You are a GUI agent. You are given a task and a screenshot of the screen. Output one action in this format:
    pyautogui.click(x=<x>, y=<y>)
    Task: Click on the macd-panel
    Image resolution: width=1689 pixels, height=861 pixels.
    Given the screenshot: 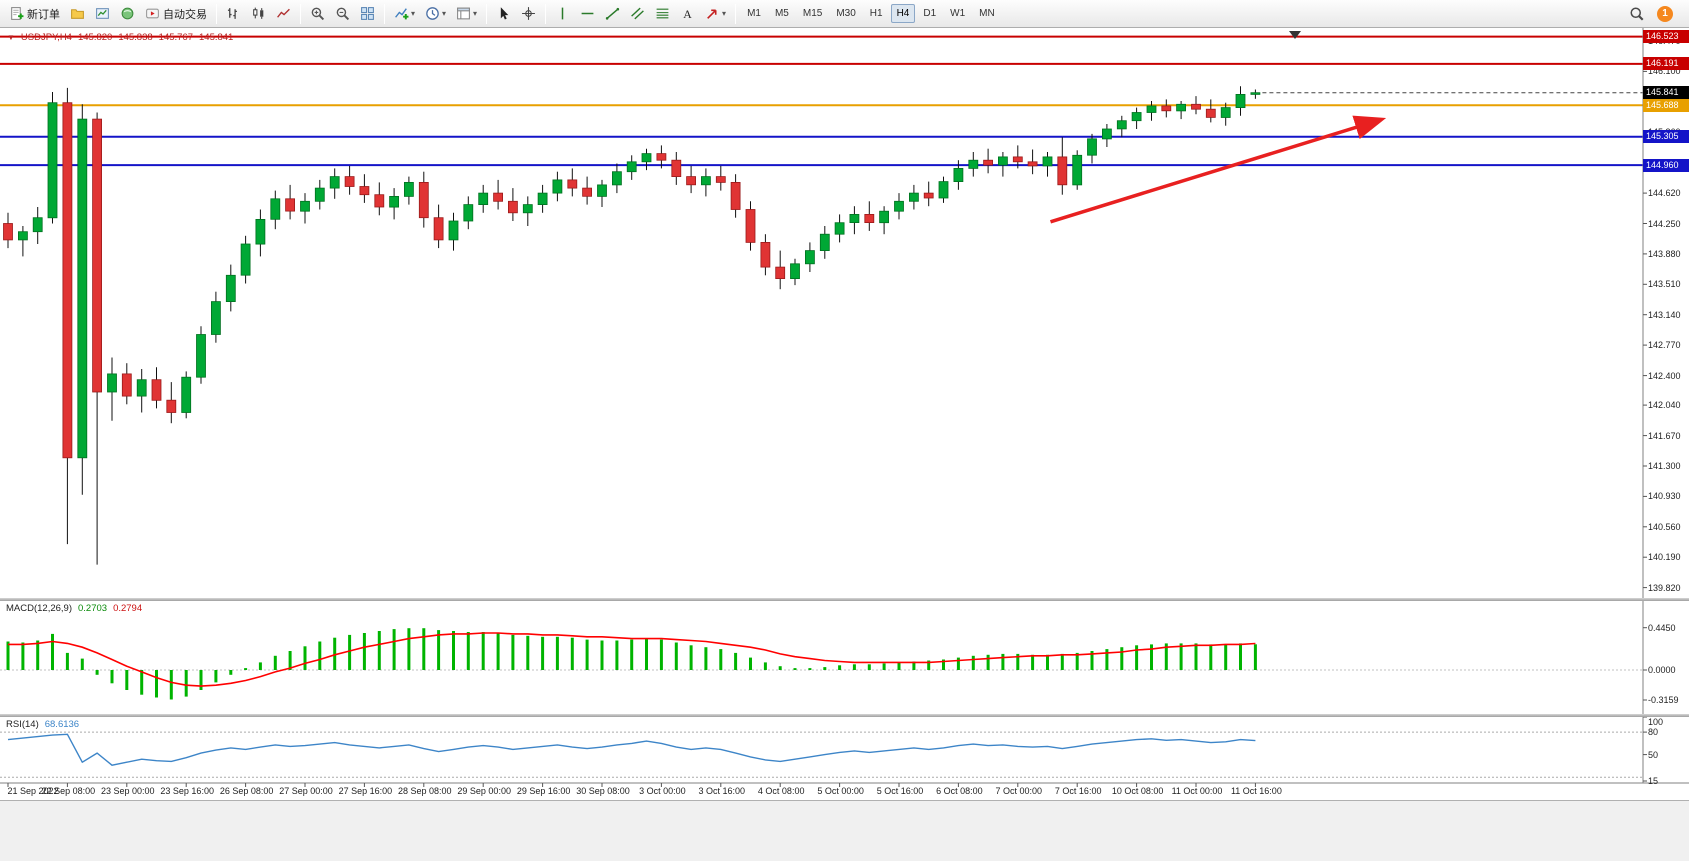 What is the action you would take?
    pyautogui.click(x=821, y=664)
    